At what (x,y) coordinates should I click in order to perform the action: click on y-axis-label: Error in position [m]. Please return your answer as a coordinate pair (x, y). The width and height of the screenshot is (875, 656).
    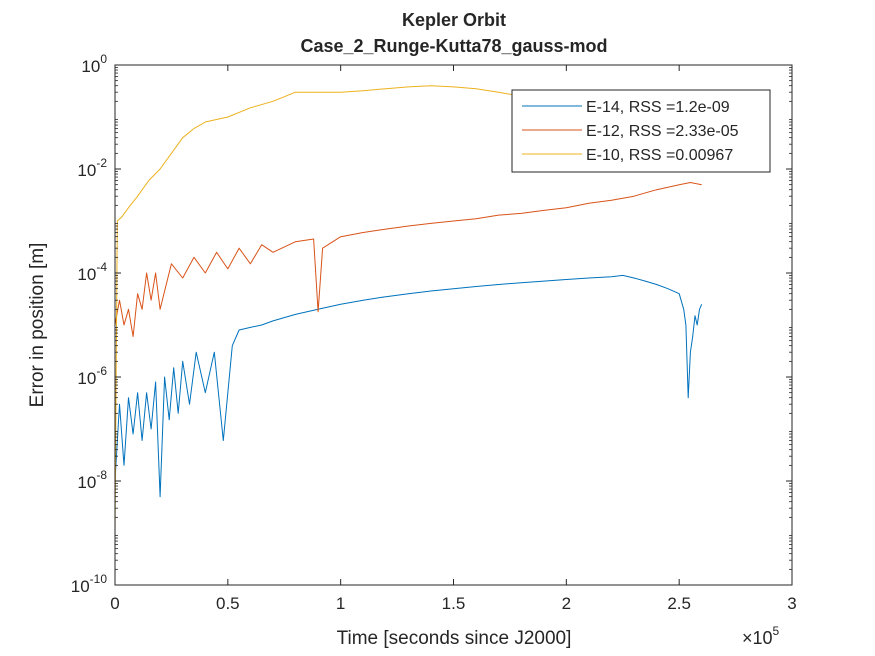
    Looking at the image, I should click on (37, 325).